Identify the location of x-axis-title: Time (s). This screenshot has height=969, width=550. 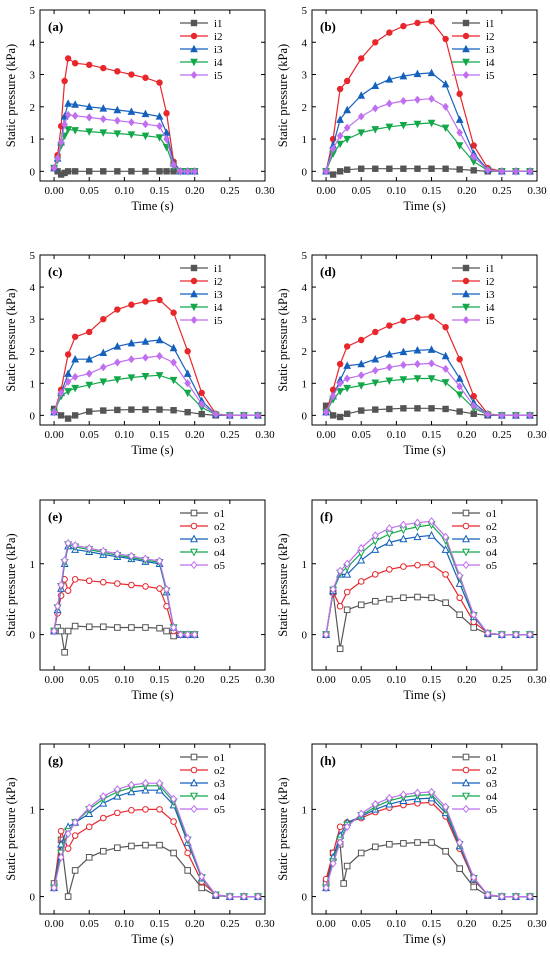
(152, 450).